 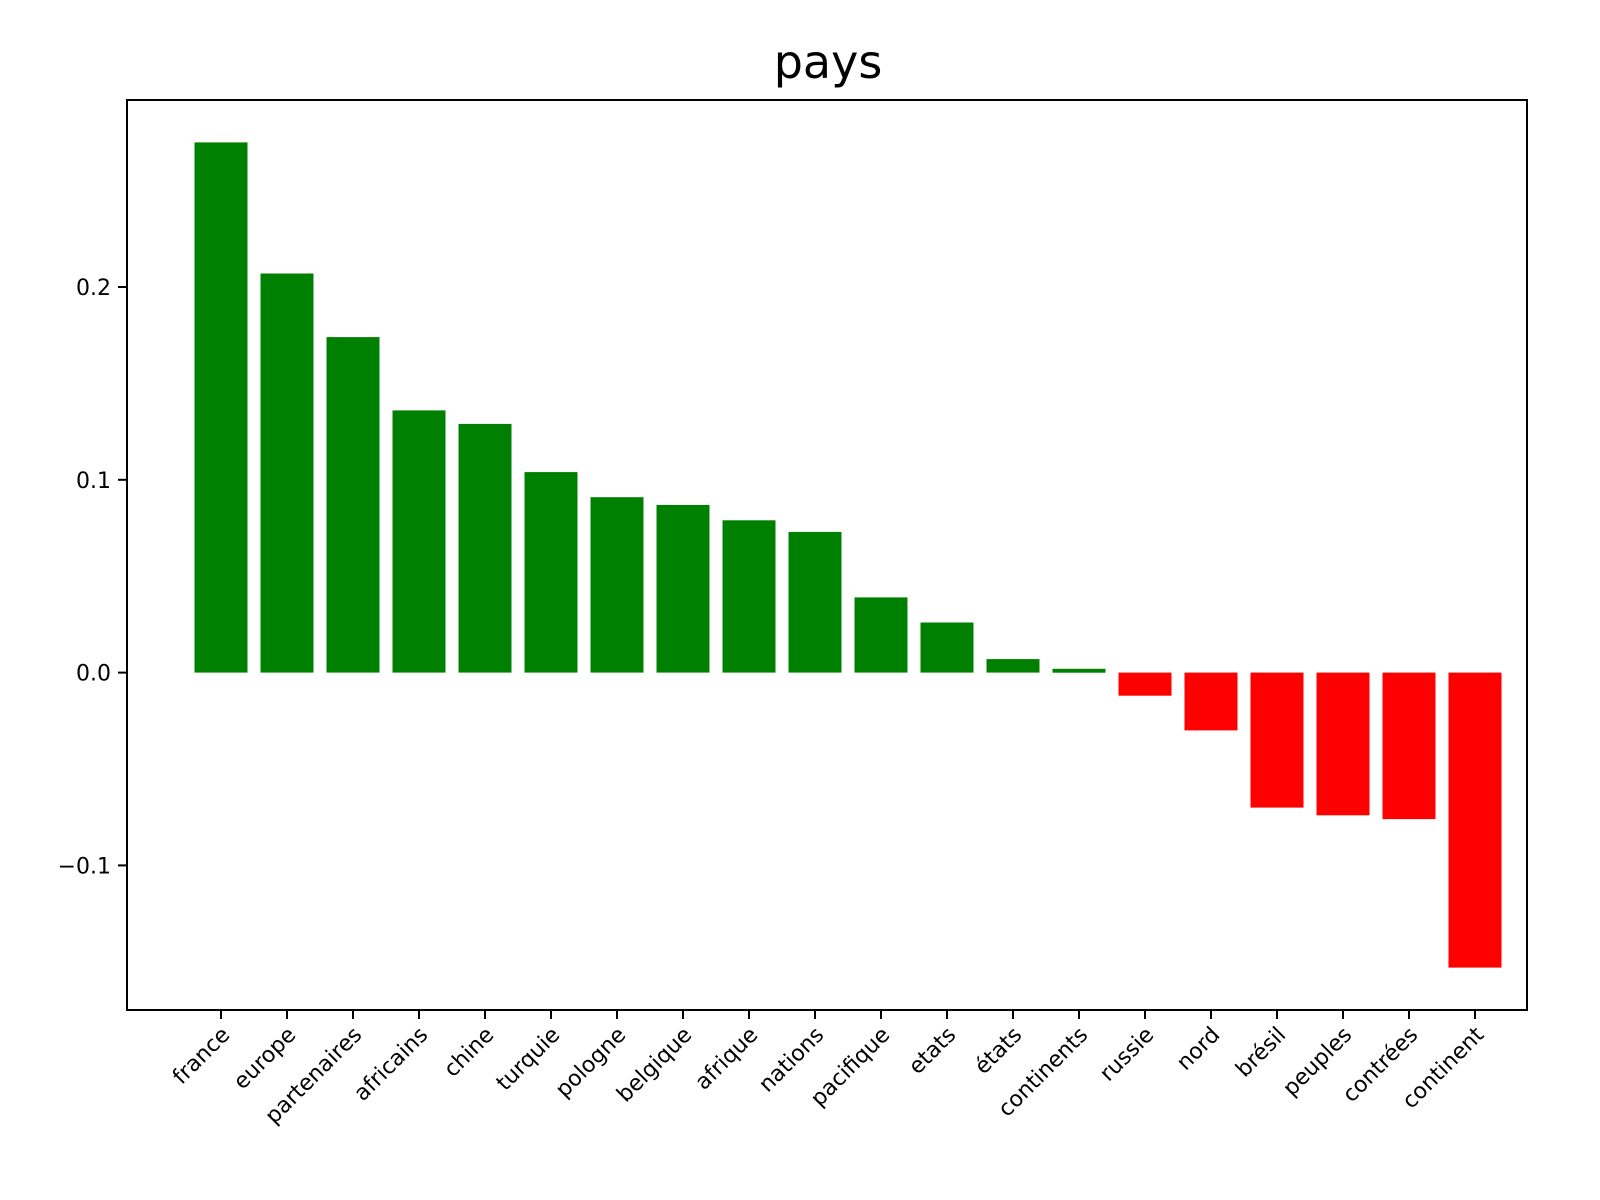 I want to click on y-tick-label-1: 0.0, so click(x=93, y=674).